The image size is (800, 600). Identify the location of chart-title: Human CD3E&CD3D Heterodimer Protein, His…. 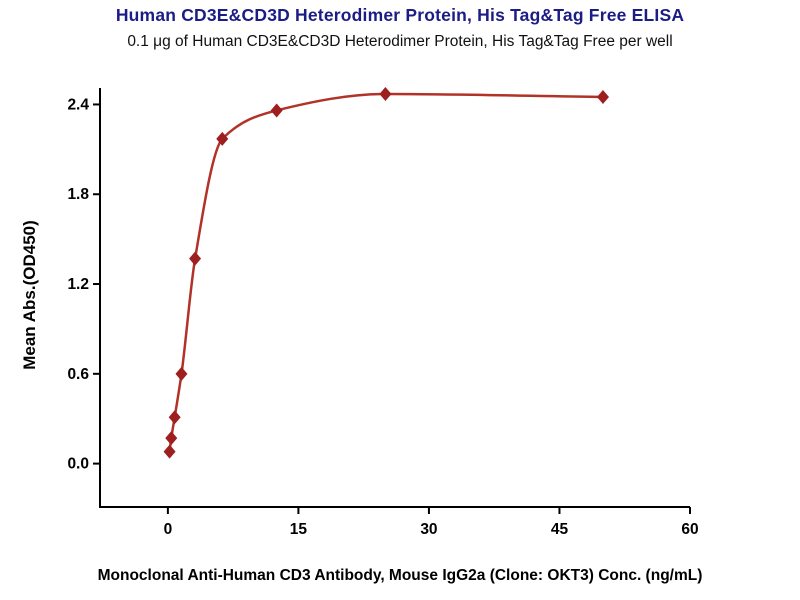
(400, 15).